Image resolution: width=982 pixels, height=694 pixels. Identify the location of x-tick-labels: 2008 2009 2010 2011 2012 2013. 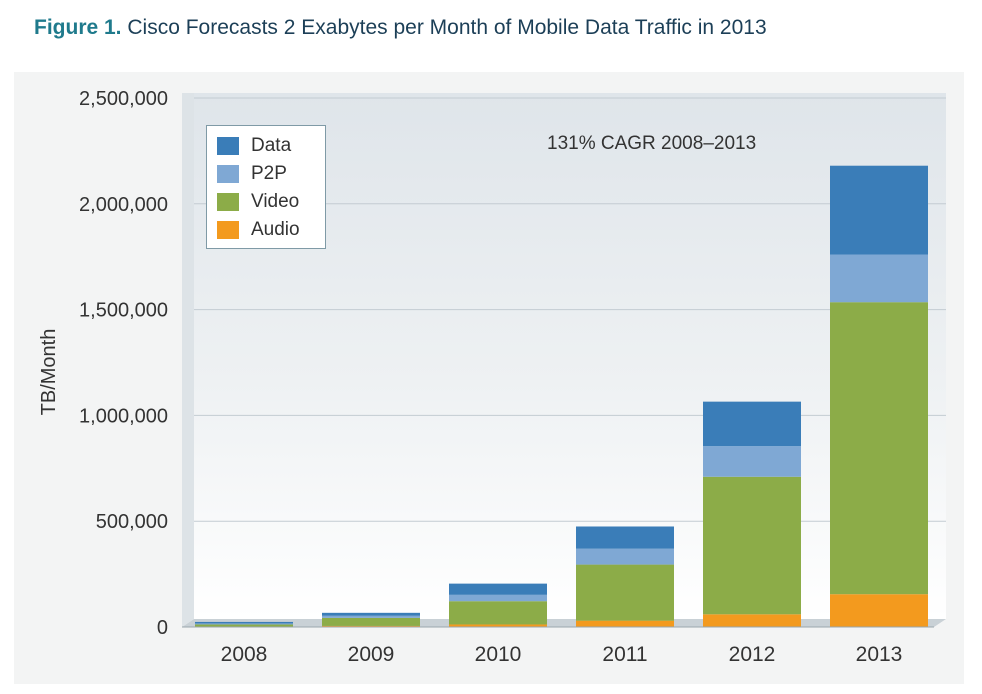
(562, 654).